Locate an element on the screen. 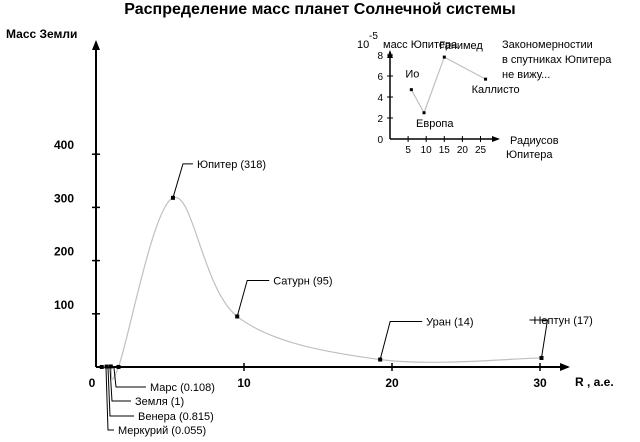 Image resolution: width=640 pixels, height=442 pixels. planet-7-leader is located at coordinates (401, 340).